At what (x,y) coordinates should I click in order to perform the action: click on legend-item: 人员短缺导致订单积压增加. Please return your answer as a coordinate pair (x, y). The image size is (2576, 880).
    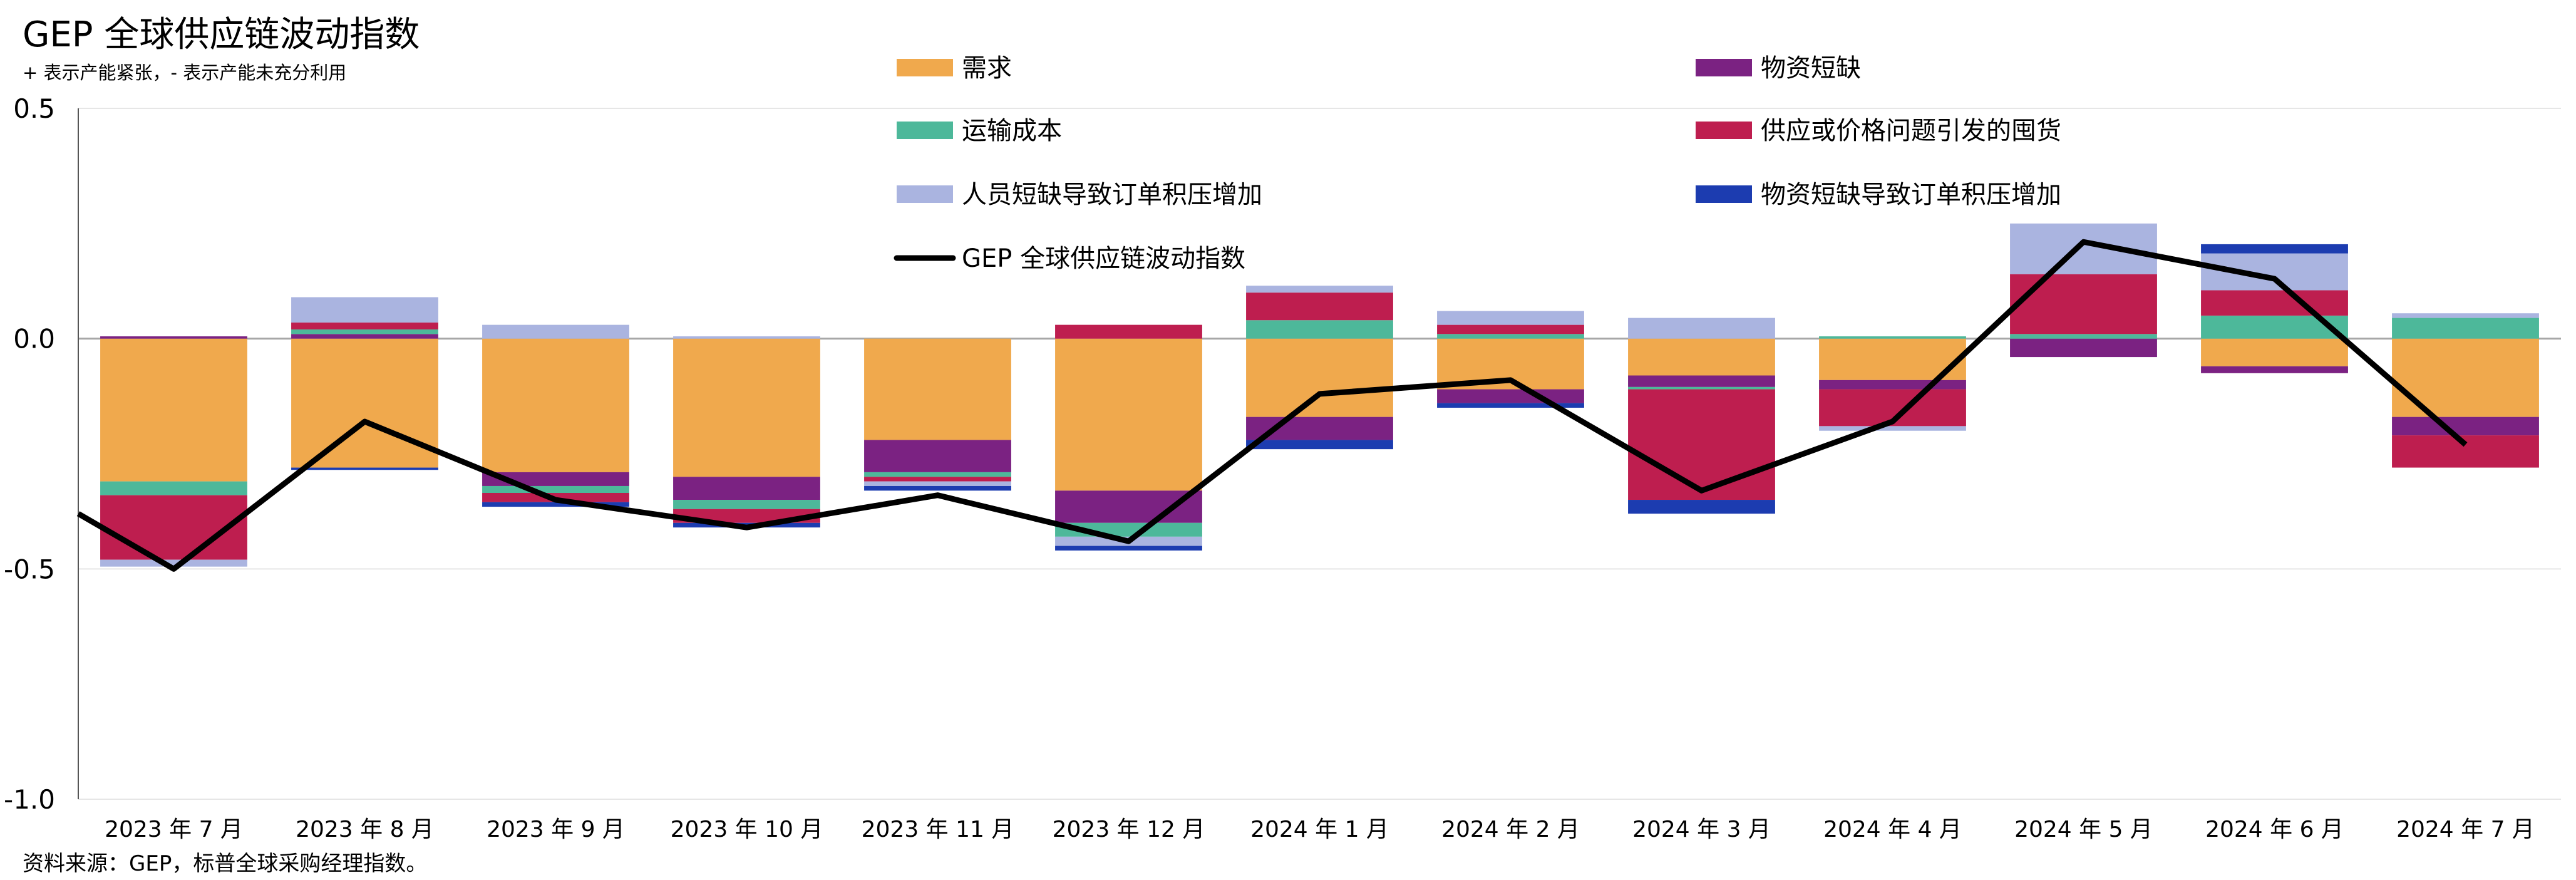
    Looking at the image, I should click on (1080, 194).